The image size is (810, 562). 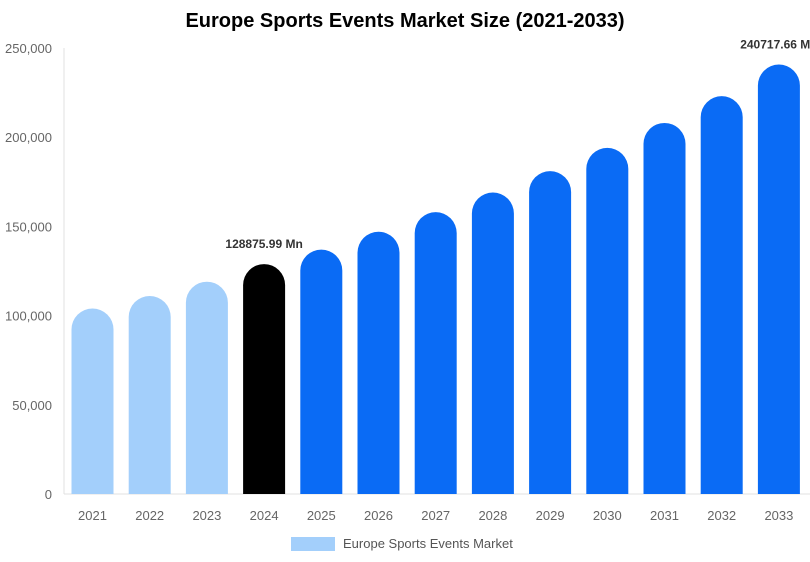 What do you see at coordinates (28, 226) in the screenshot?
I see `y-tick-label: 150,000` at bounding box center [28, 226].